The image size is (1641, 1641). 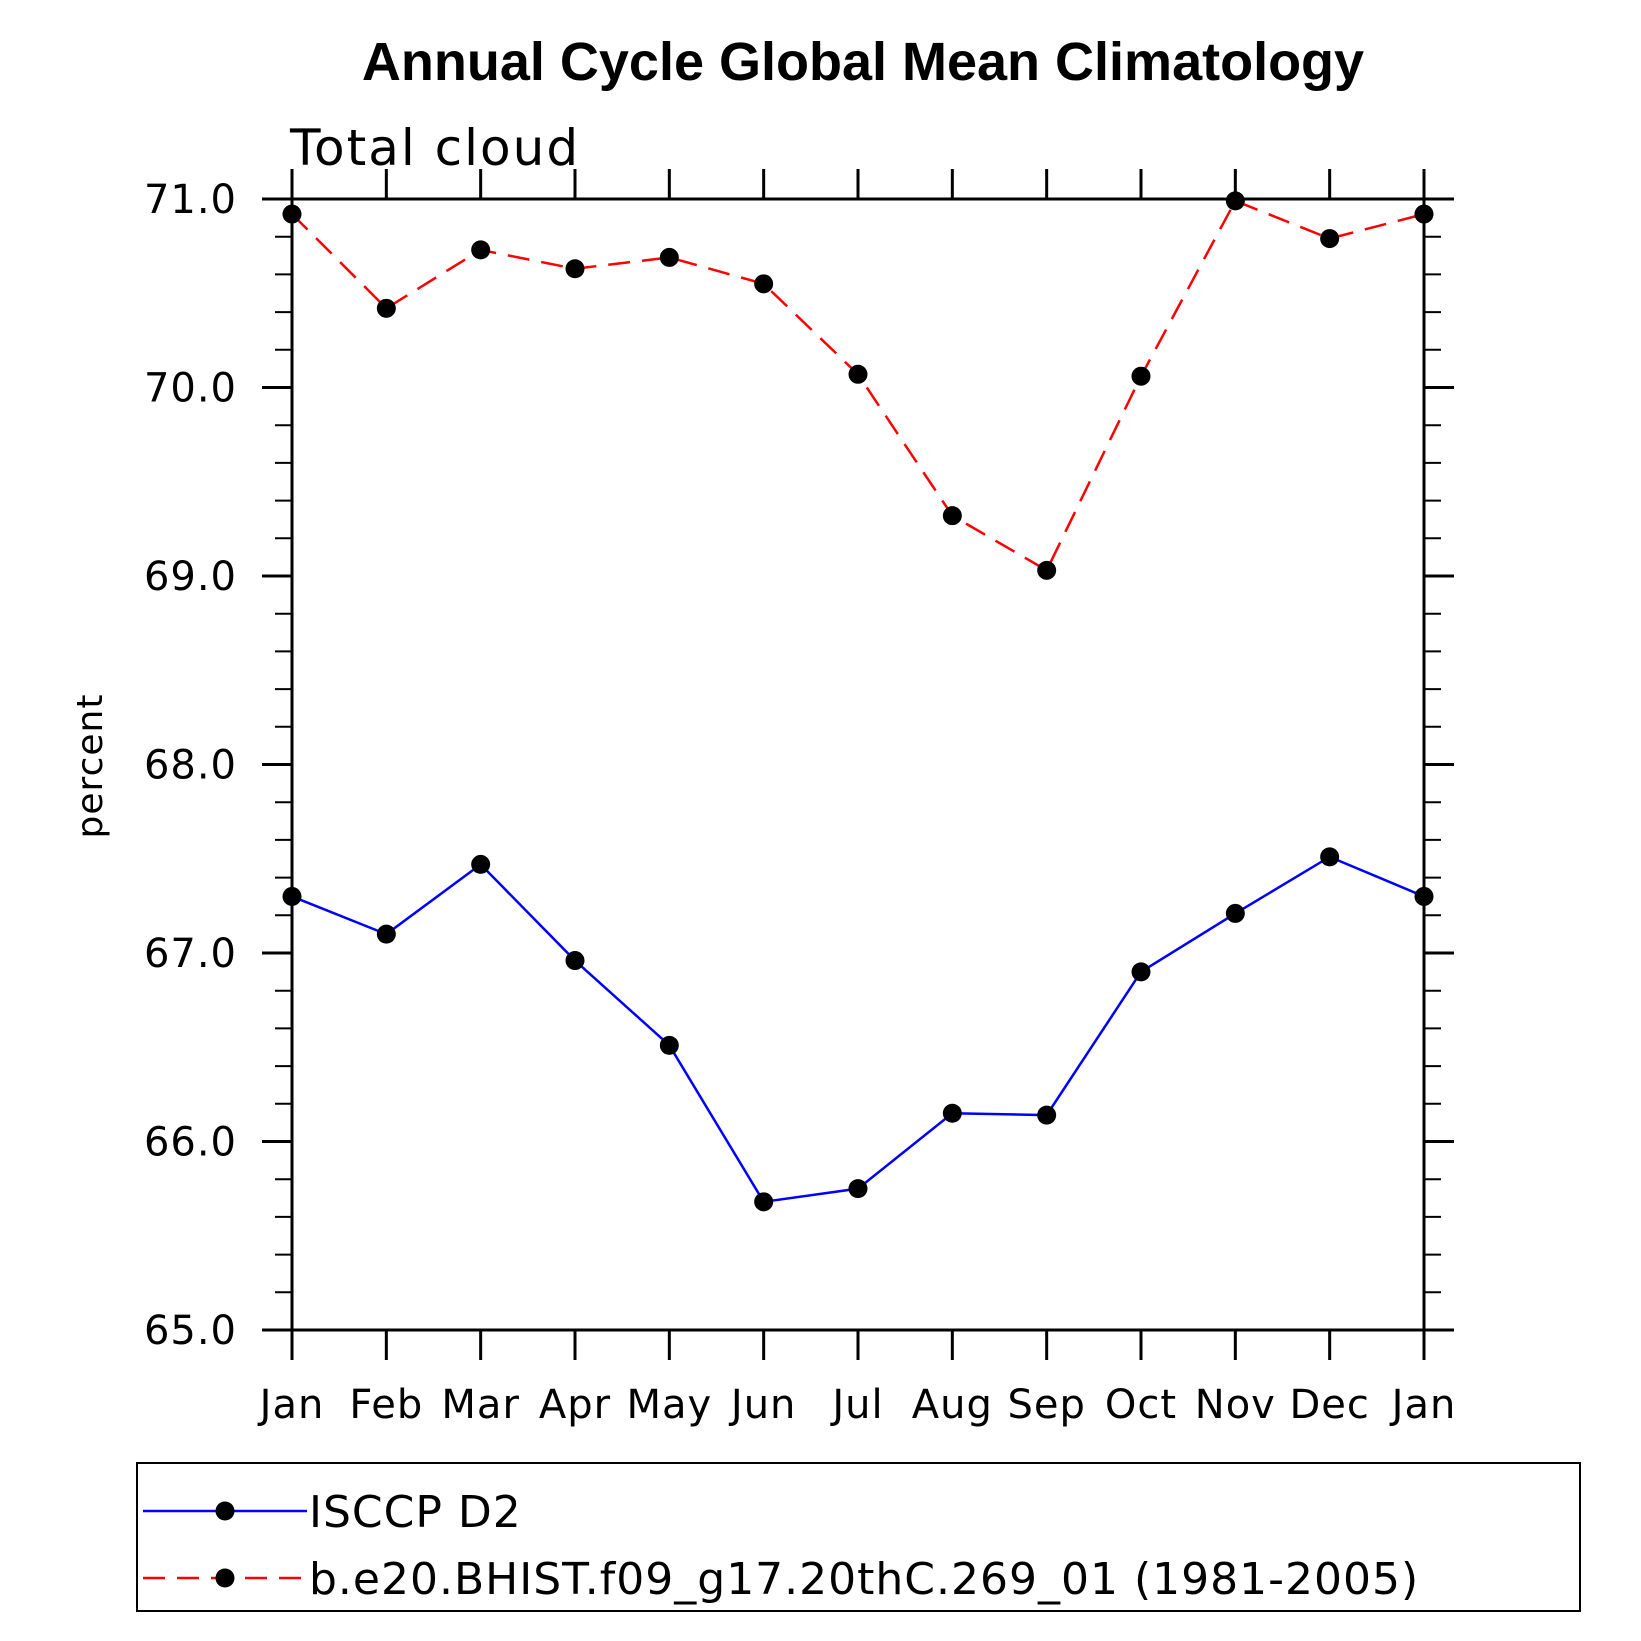 What do you see at coordinates (386, 1405) in the screenshot?
I see `x-tick-label: Feb` at bounding box center [386, 1405].